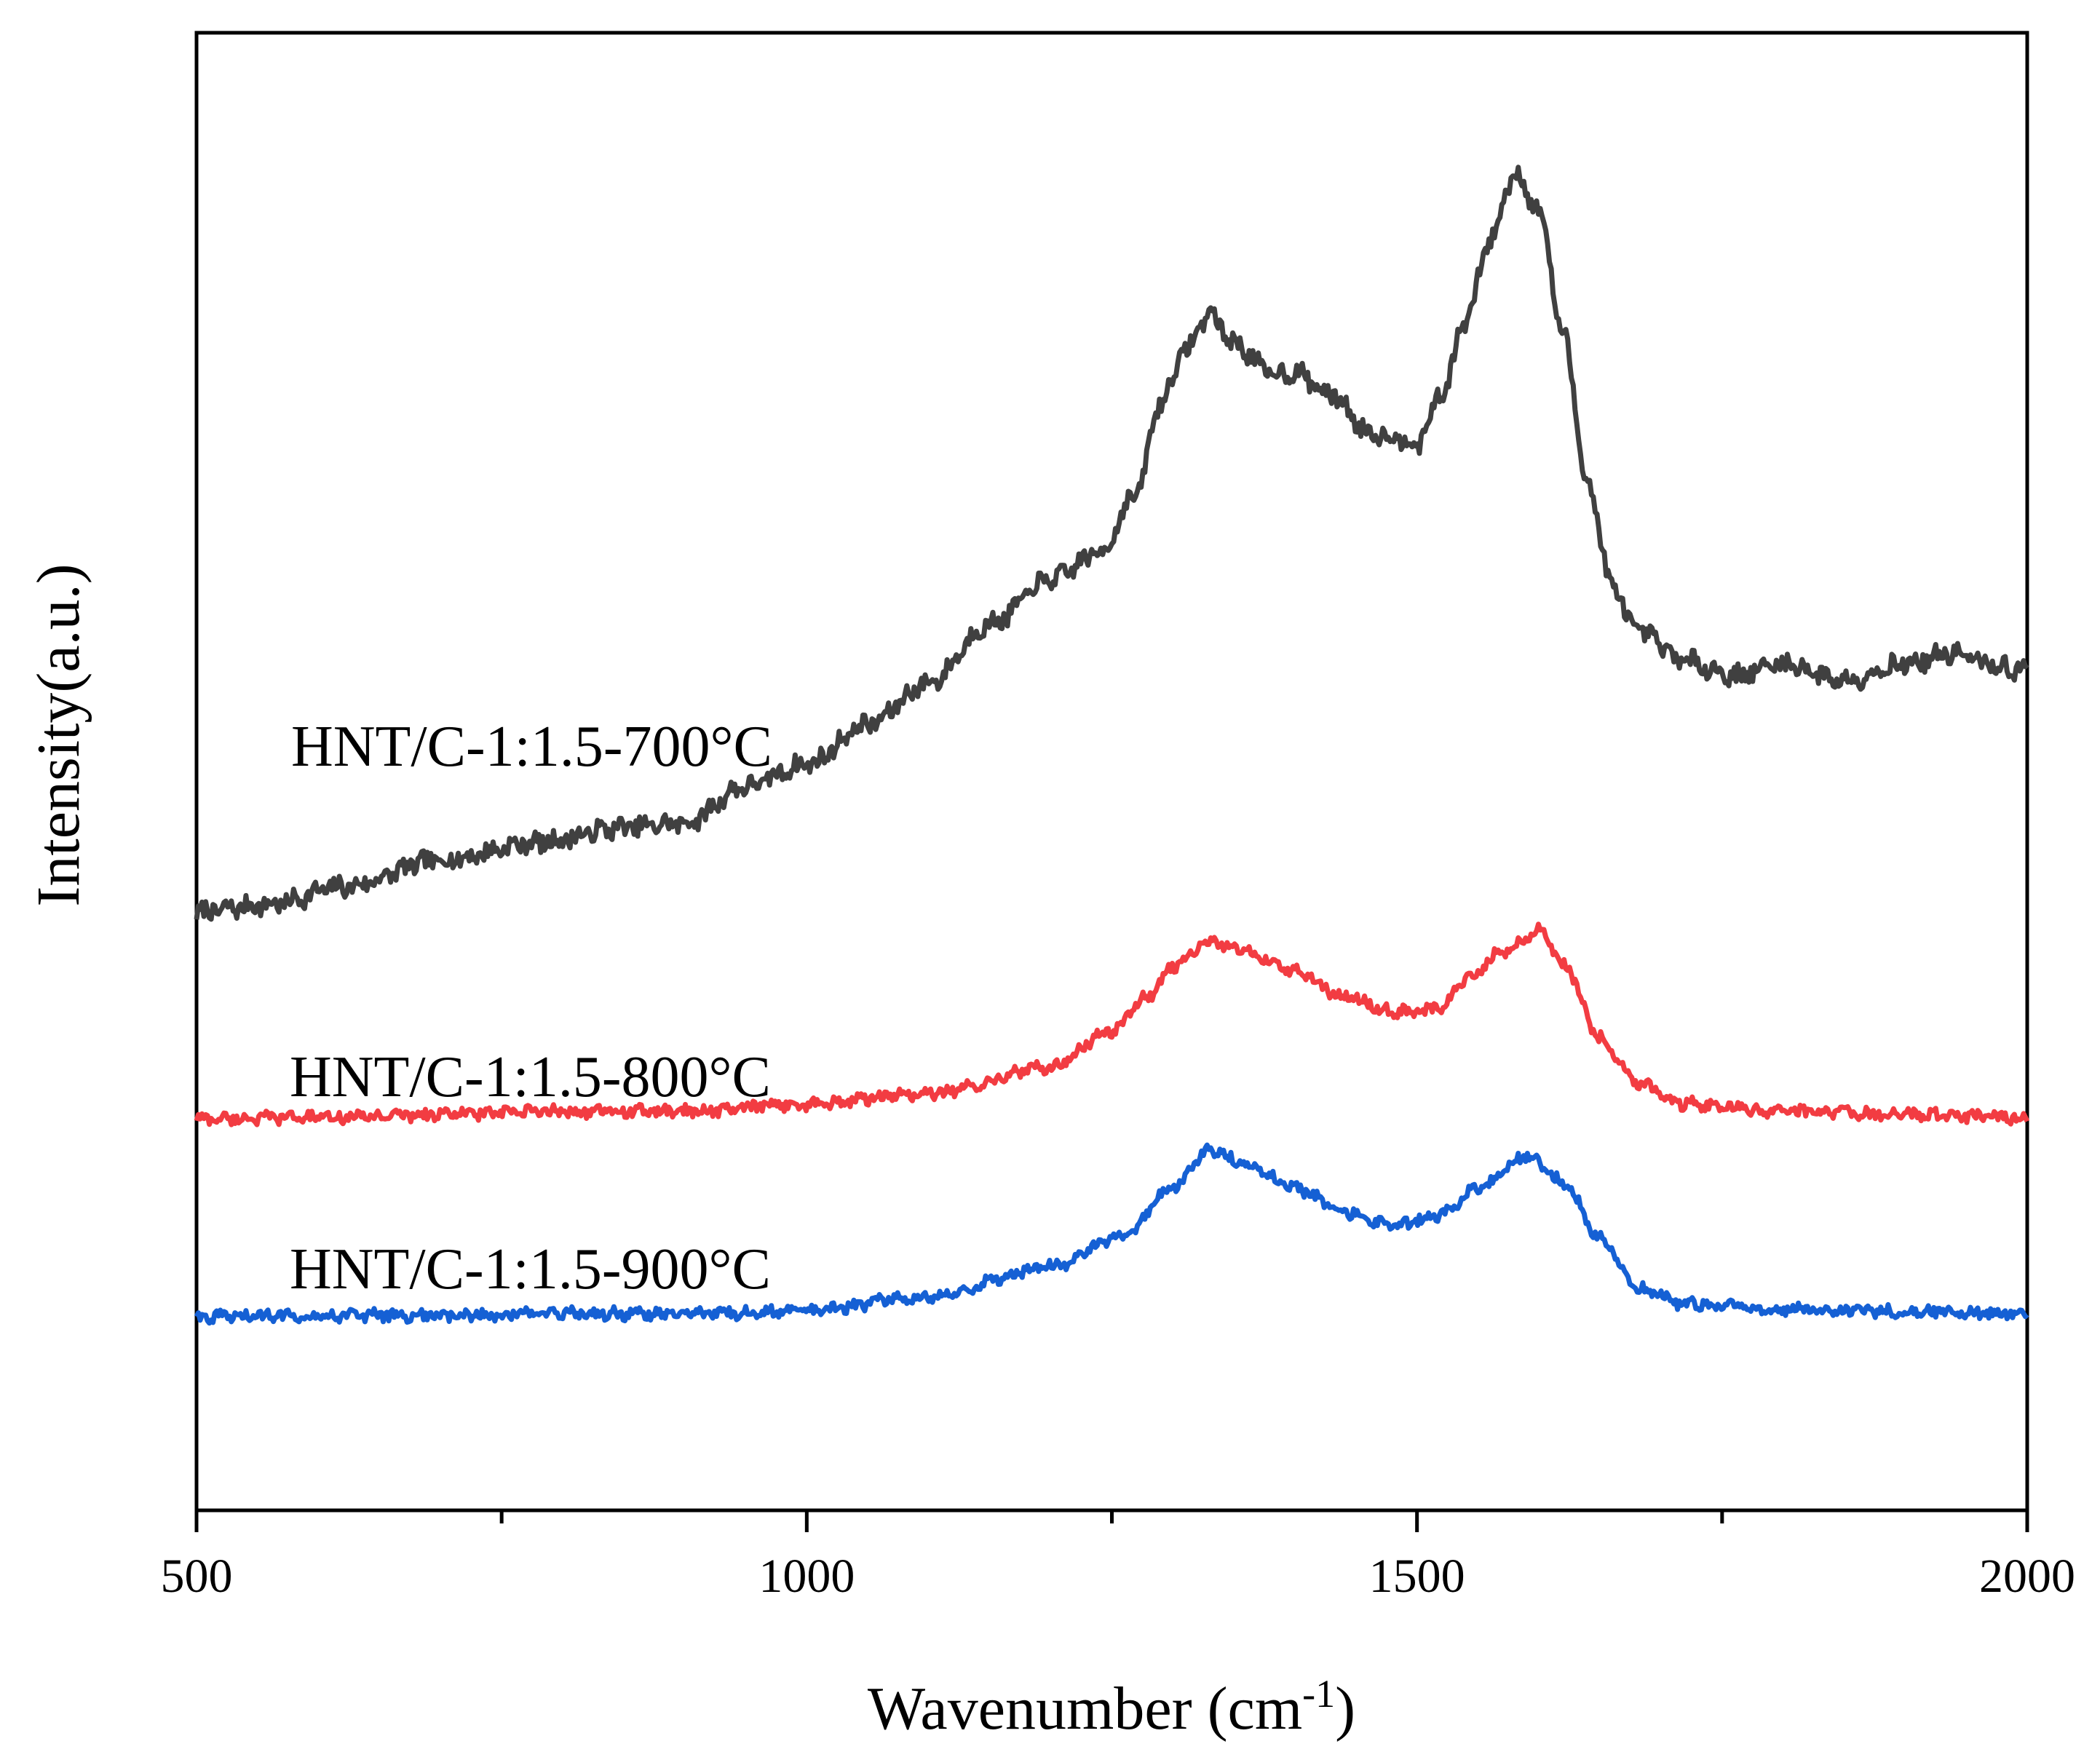 The height and width of the screenshot is (1760, 2100). I want to click on series-label-800: HNT/C-1:1.5-800°C, so click(530, 1077).